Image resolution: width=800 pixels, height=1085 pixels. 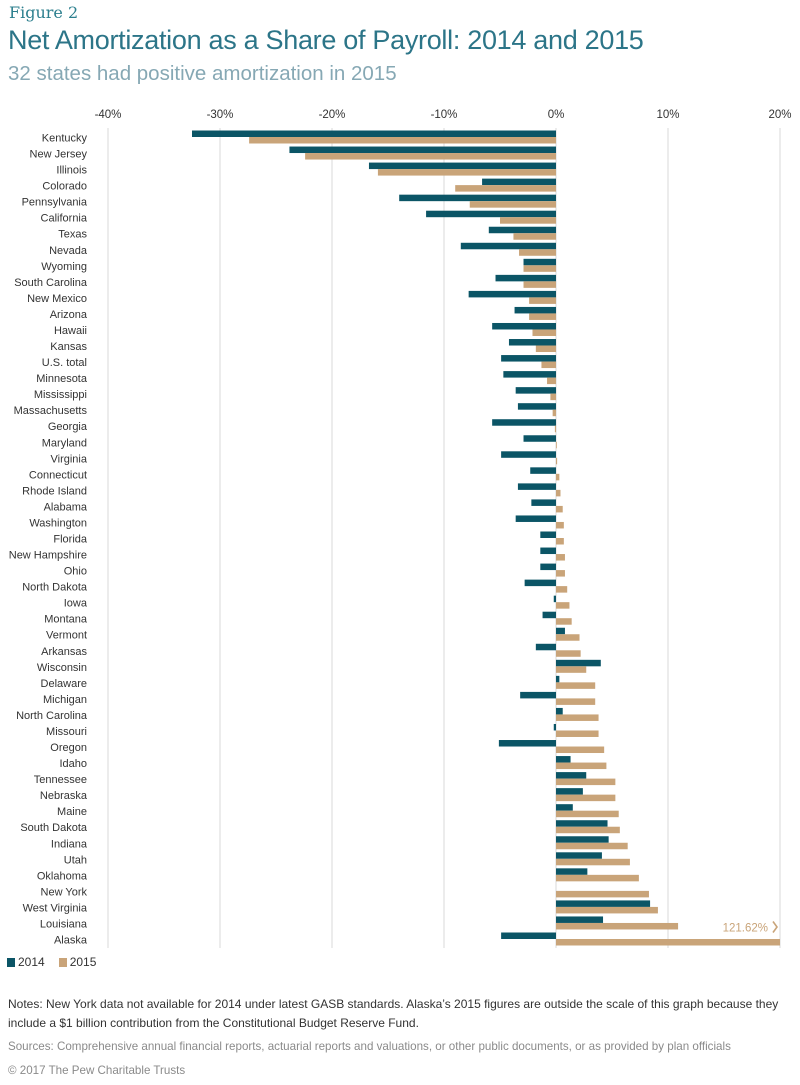 I want to click on copyright: © 2017 The Pew Charitable Trusts, so click(x=97, y=1070).